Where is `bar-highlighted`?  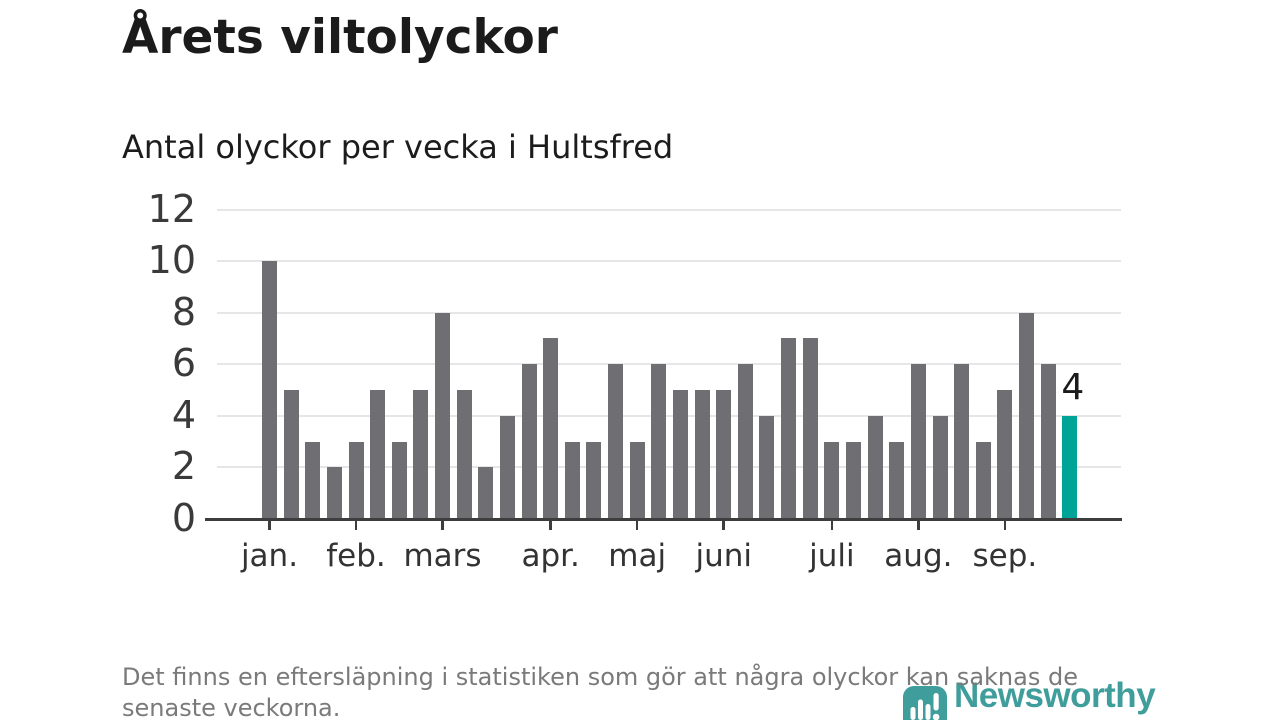
bar-highlighted is located at coordinates (1070, 467).